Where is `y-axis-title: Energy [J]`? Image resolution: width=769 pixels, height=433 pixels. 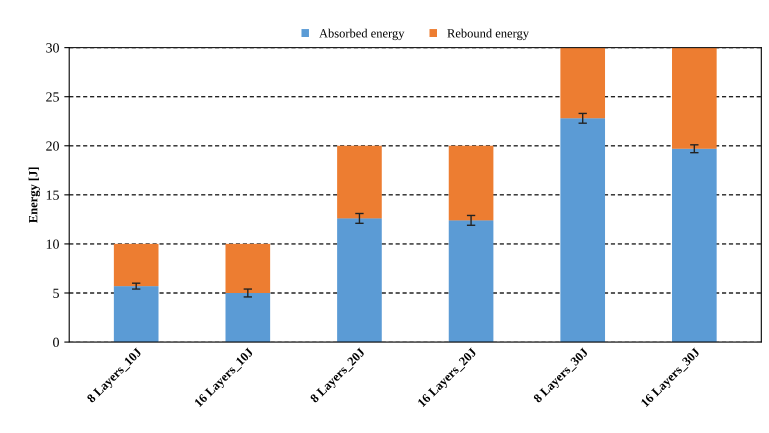
y-axis-title: Energy [J] is located at coordinates (34, 195).